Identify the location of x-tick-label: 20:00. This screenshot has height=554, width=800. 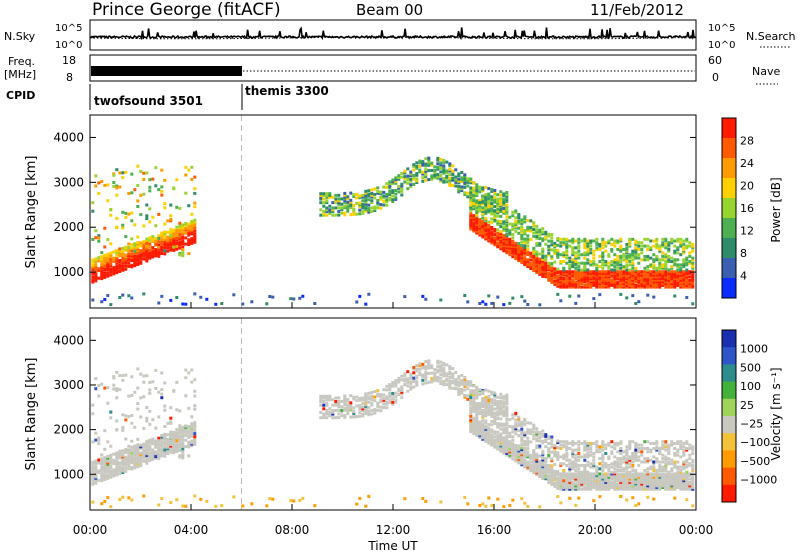
(595, 530).